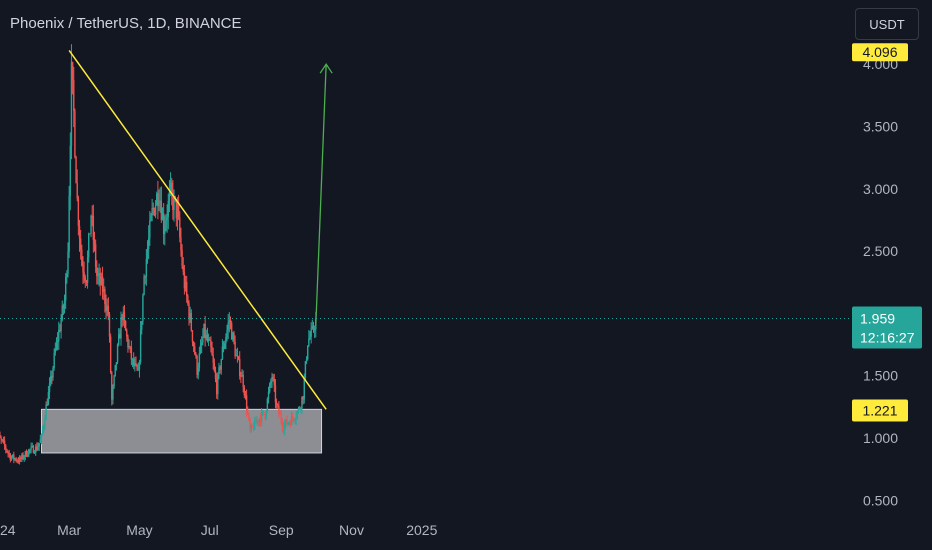 This screenshot has height=550, width=932. I want to click on projection-arrow, so click(321, 195).